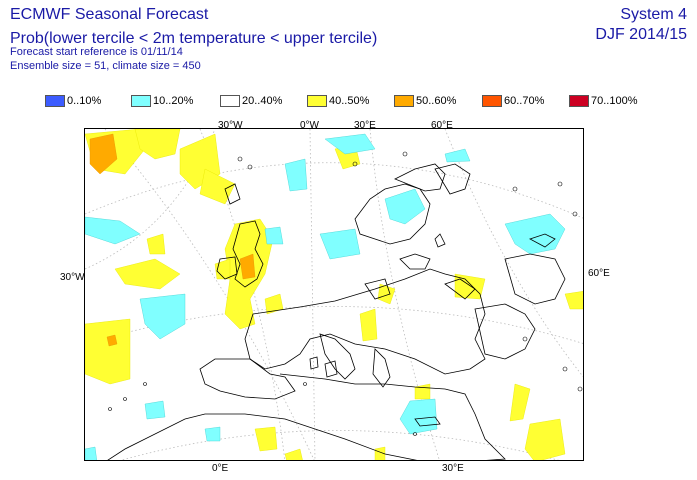 The width and height of the screenshot is (697, 480). I want to click on legend-item-40-50: 40..50%, so click(338, 101).